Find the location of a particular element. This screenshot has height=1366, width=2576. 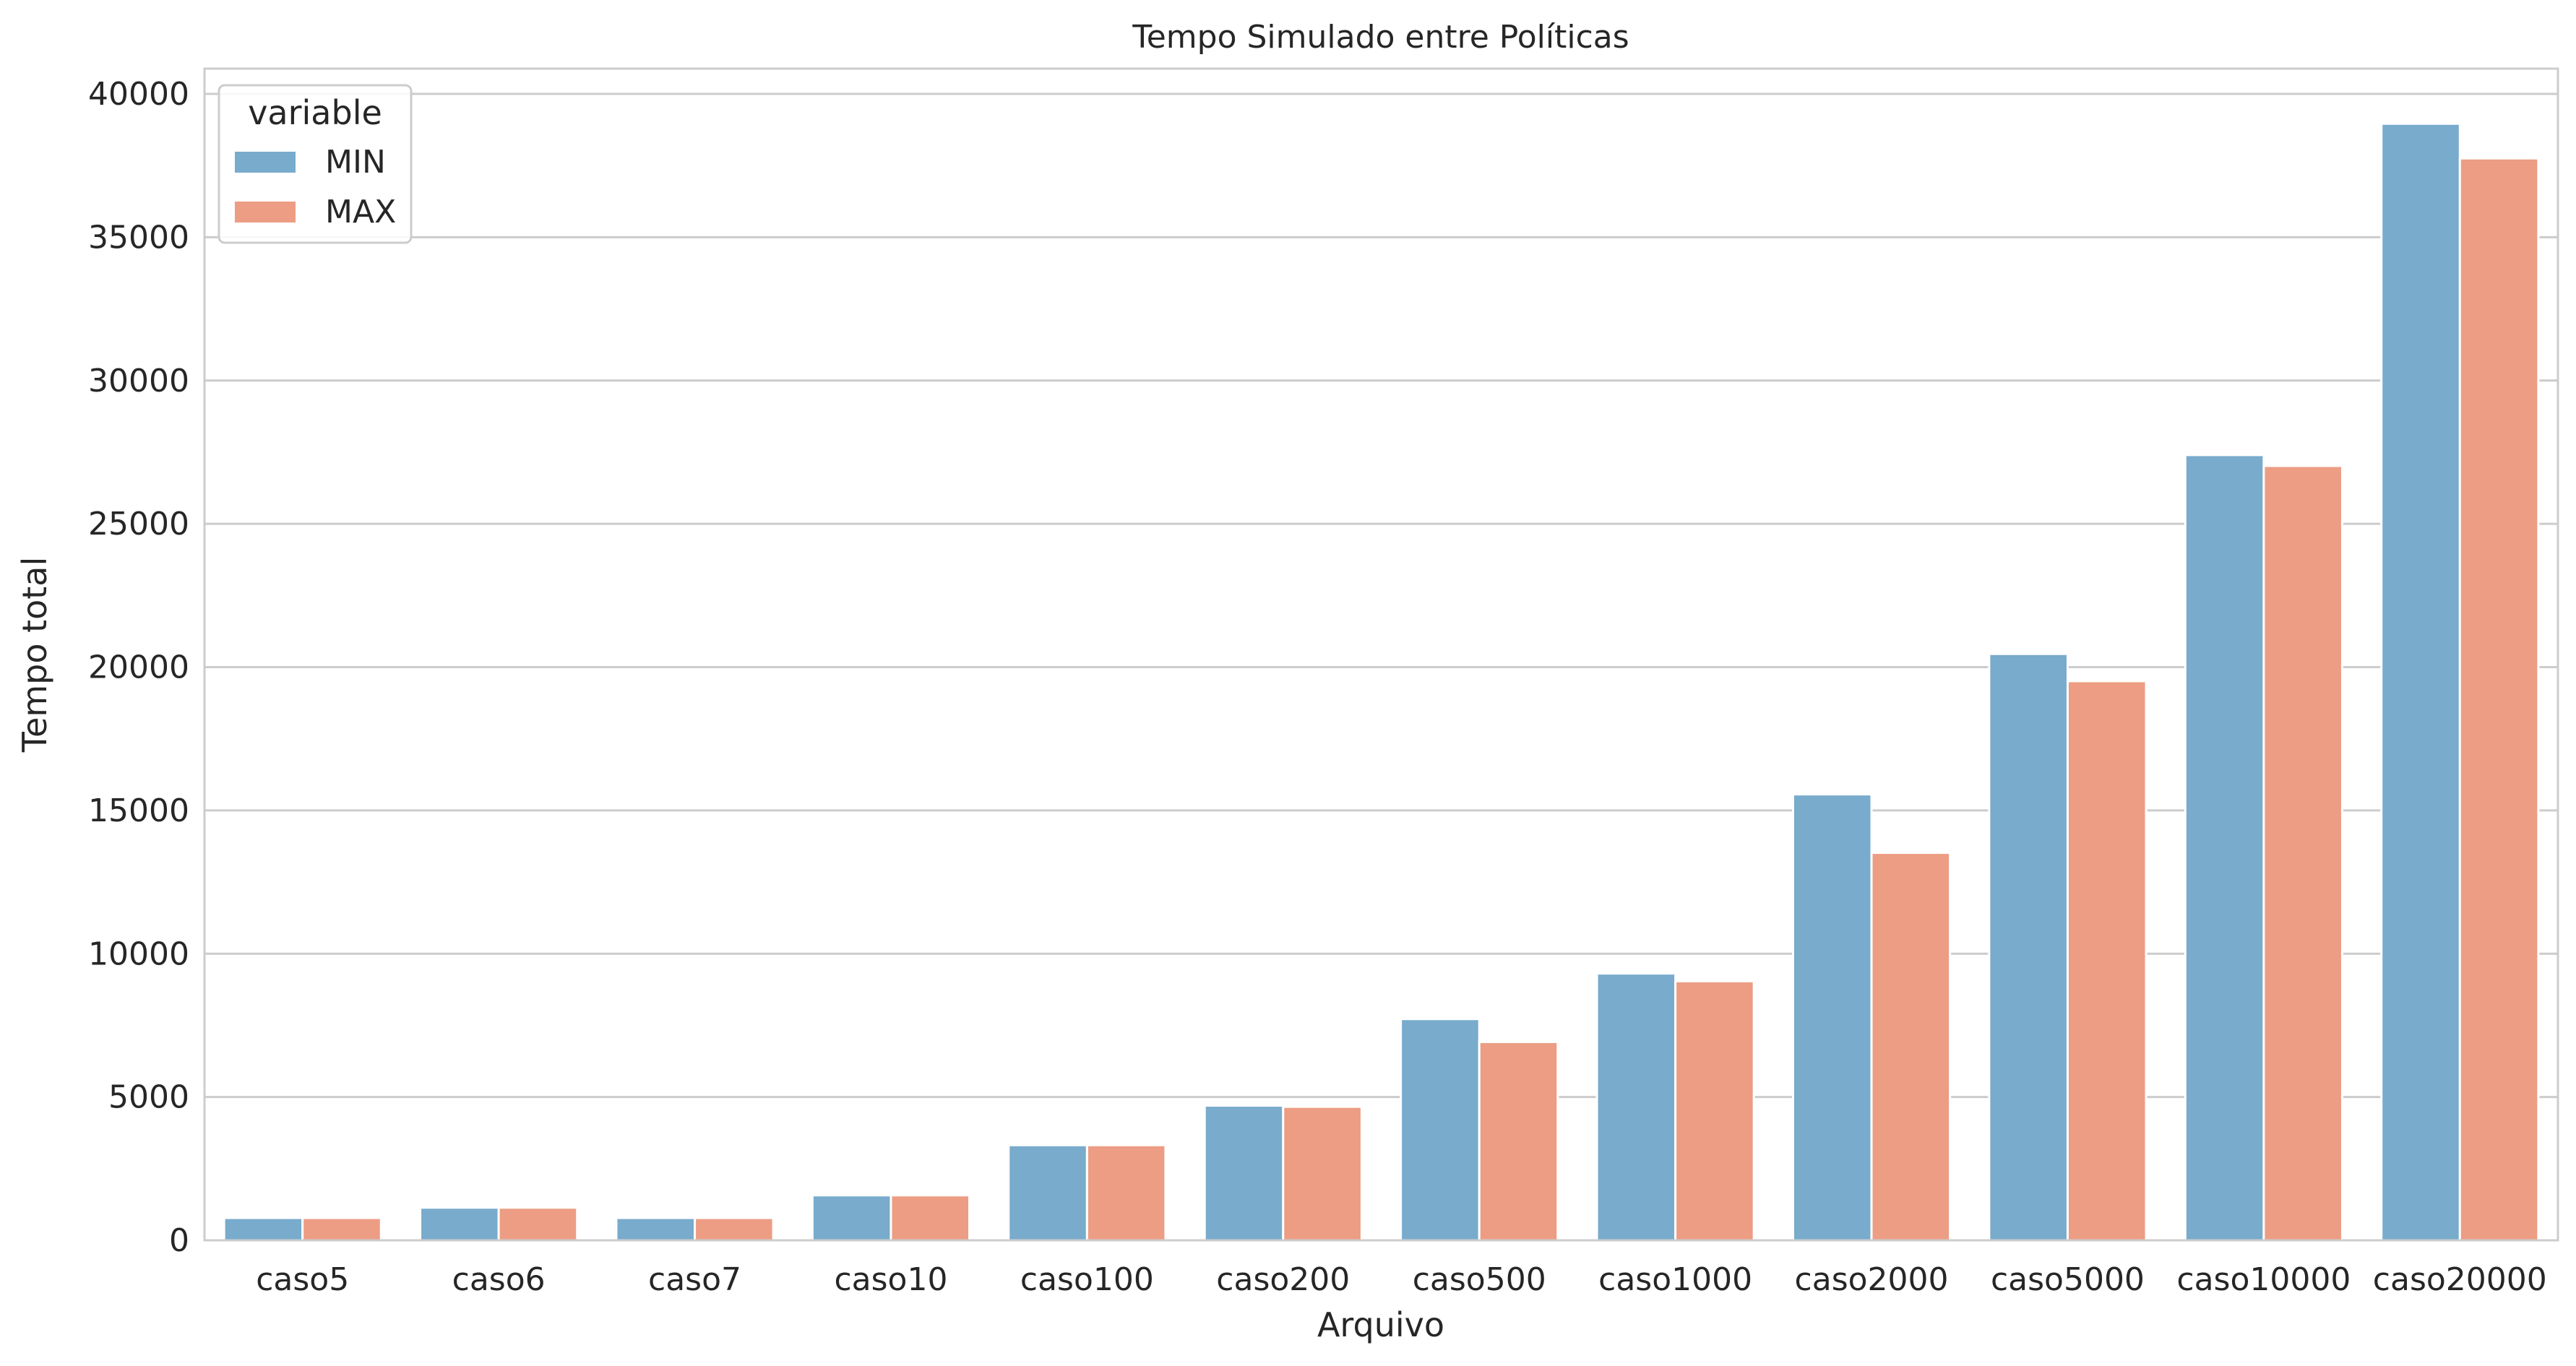

bar-max-caso200 is located at coordinates (1322, 1173).